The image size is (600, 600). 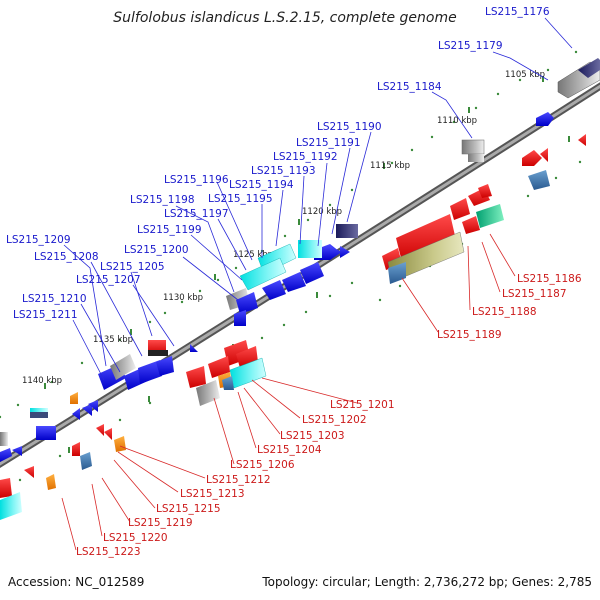 What do you see at coordinates (517, 12) in the screenshot?
I see `gene-label: LS215_1176` at bounding box center [517, 12].